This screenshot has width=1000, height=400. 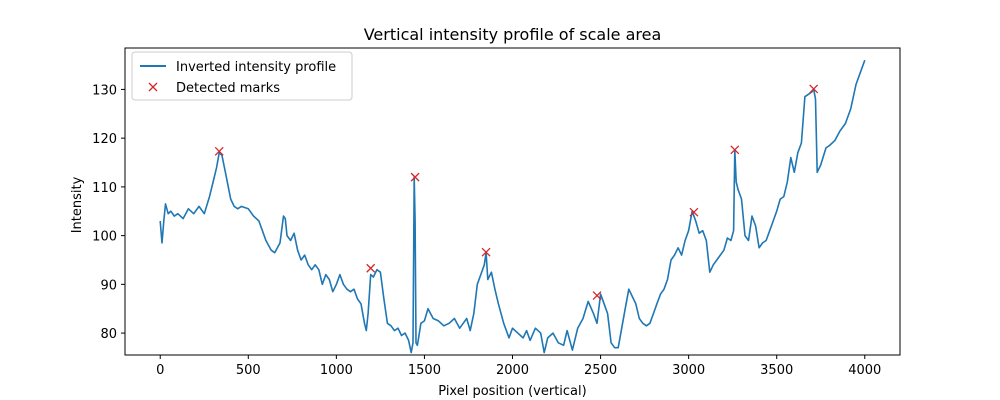 I want to click on x-tick-label: 2500, so click(x=600, y=370).